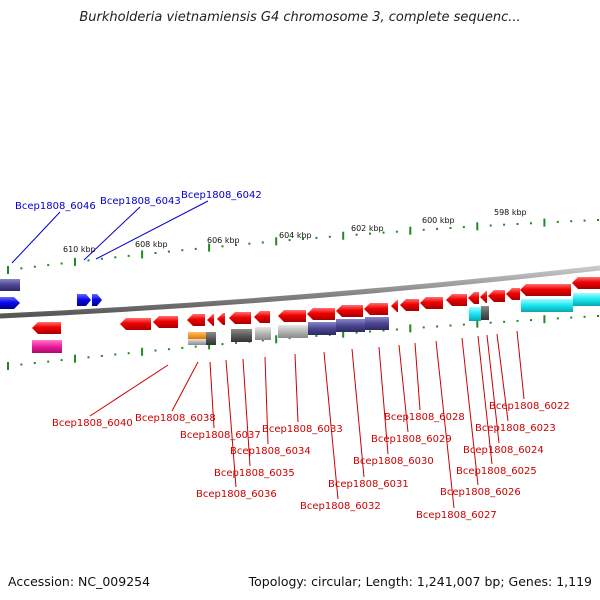 Image resolution: width=600 pixels, height=600 pixels. I want to click on gene-label: Bcep1808_6033, so click(302, 429).